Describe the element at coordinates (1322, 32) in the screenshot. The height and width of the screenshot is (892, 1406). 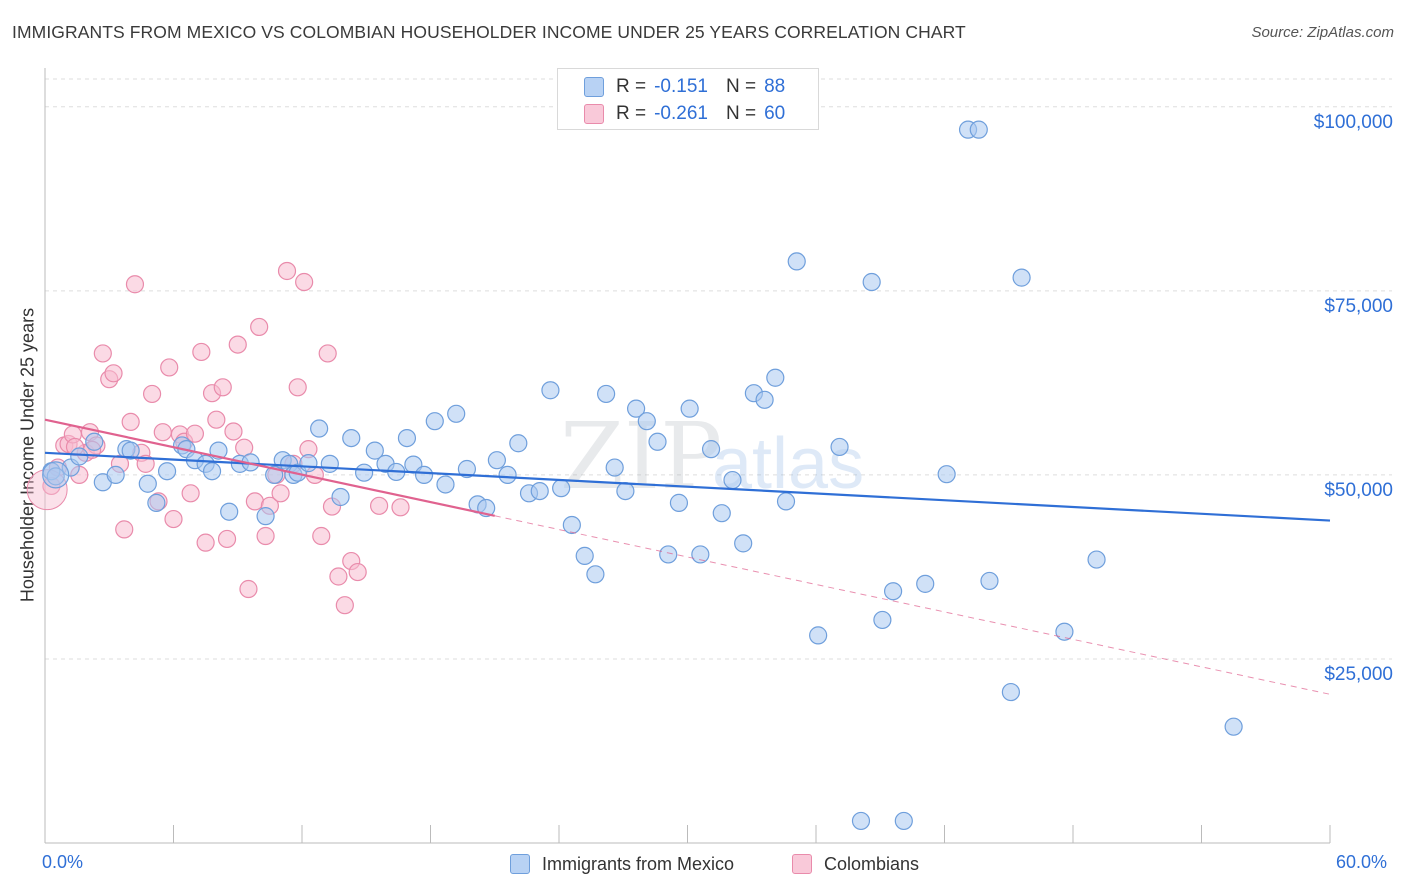
I see `source-label: Source: ZipAtlas.com` at that location.